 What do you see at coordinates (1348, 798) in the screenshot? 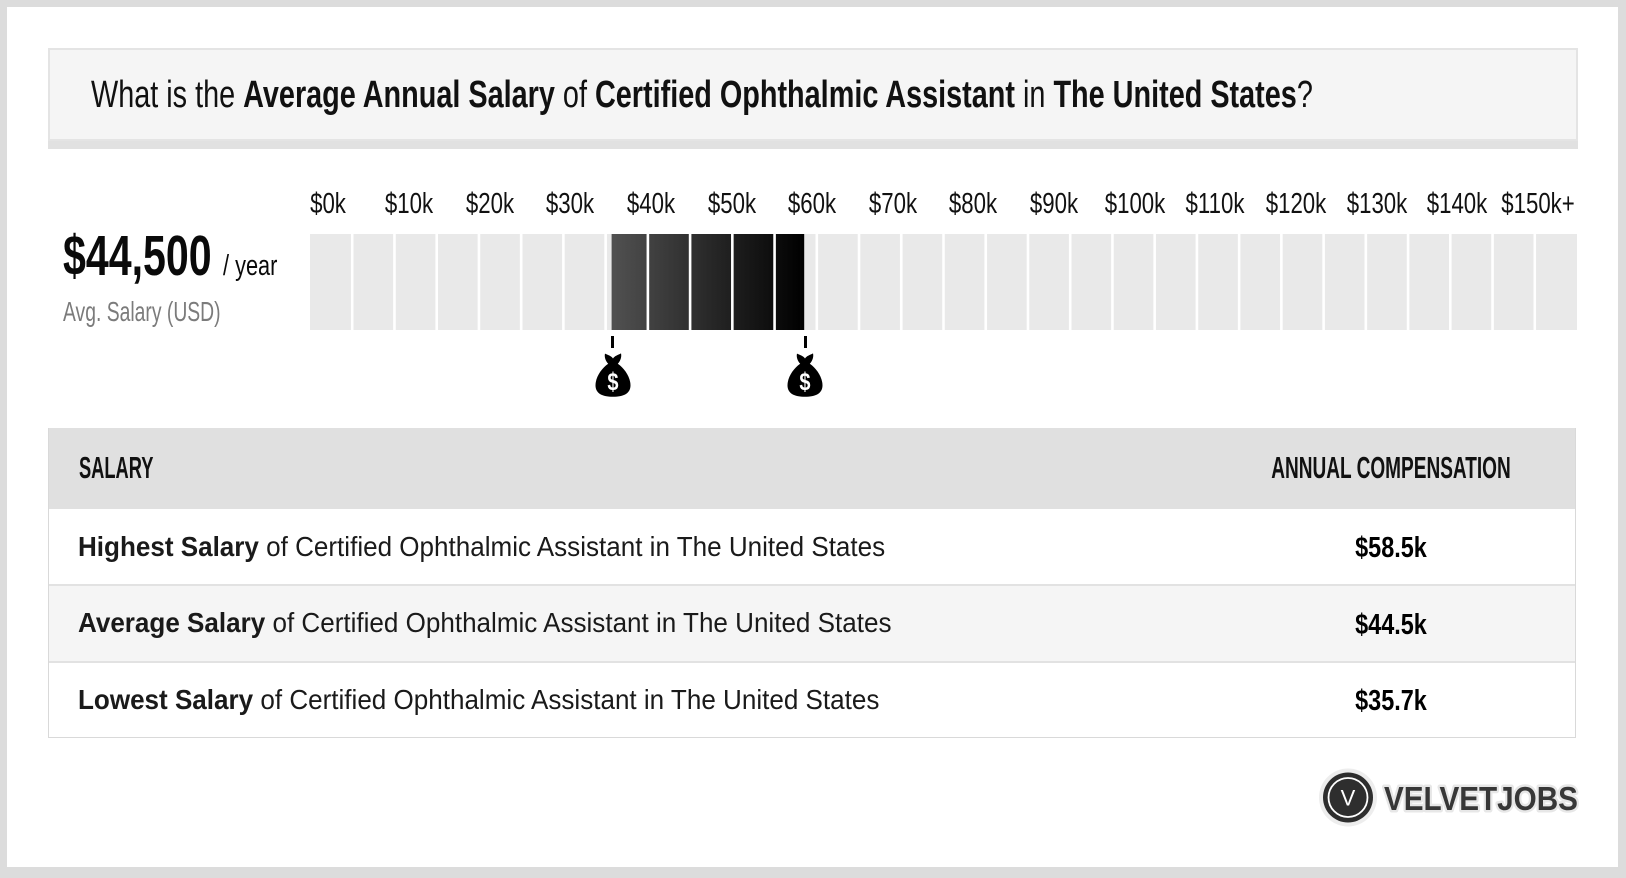
I see `svg-text: V` at bounding box center [1348, 798].